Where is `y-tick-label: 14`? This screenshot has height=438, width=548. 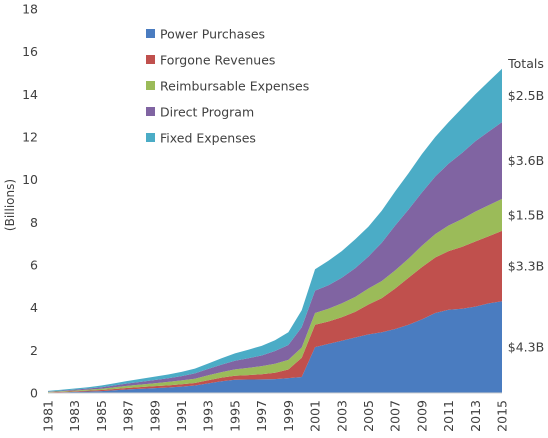 y-tick-label: 14 is located at coordinates (30, 94).